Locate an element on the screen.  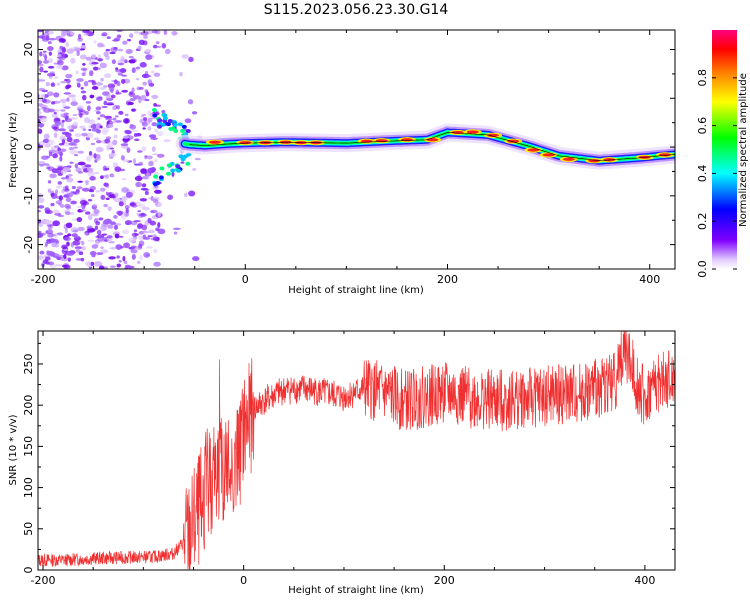
x-tick-label: 400 is located at coordinates (644, 580).